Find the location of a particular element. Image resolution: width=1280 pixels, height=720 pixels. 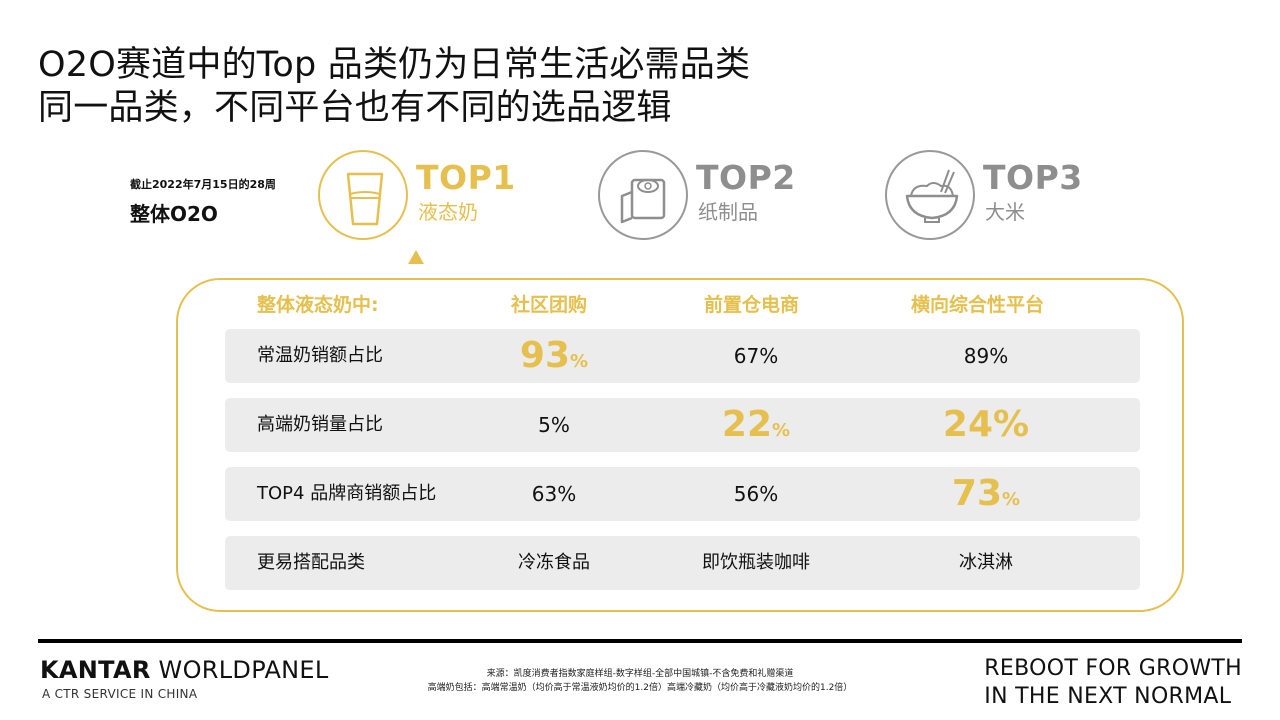

toilet-paper-icon is located at coordinates (643, 195).